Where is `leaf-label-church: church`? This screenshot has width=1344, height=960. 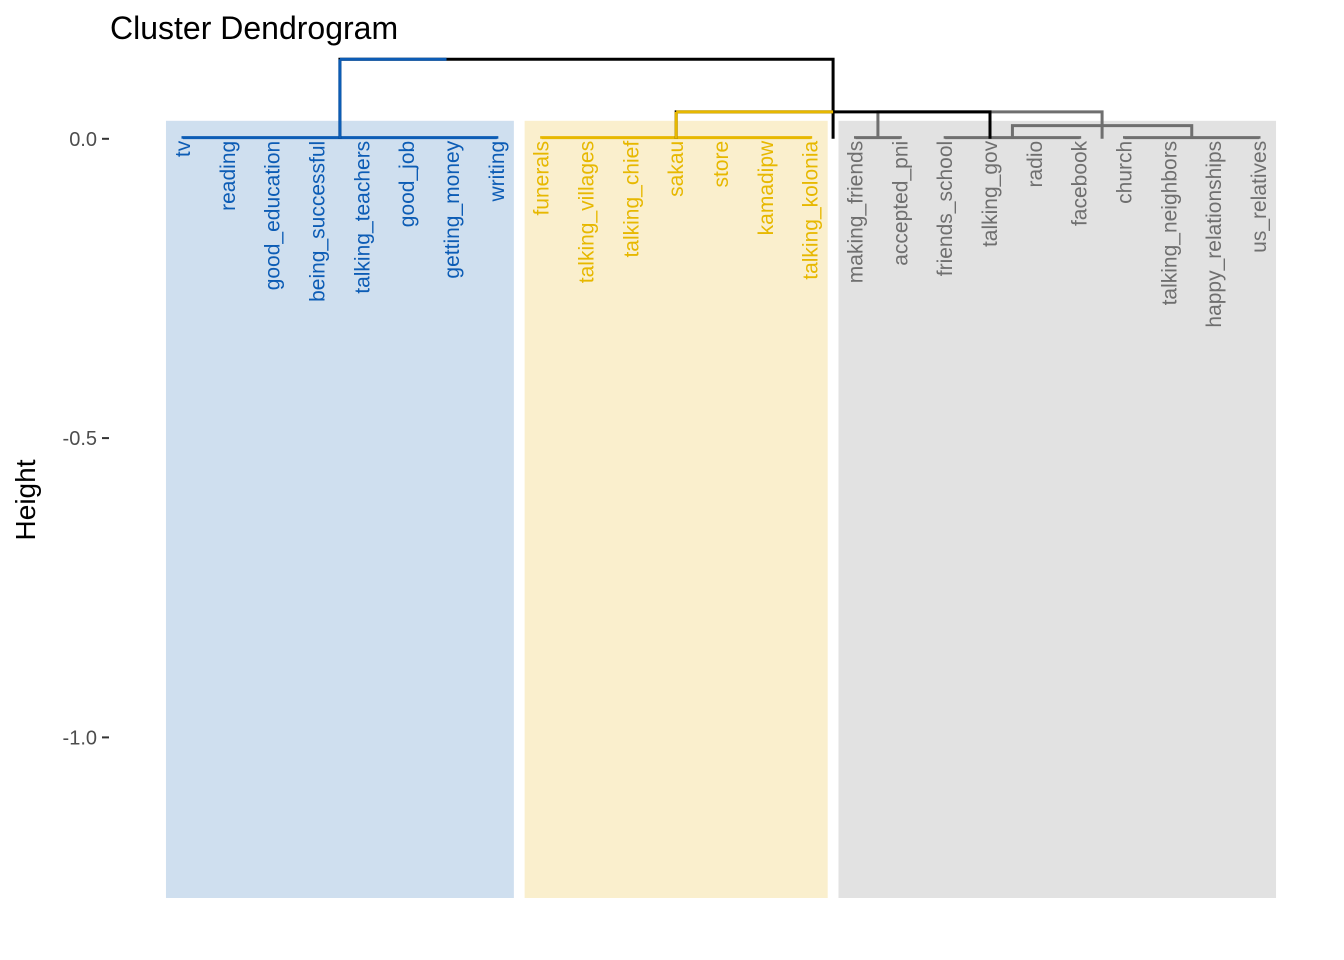 leaf-label-church: church is located at coordinates (1125, 172).